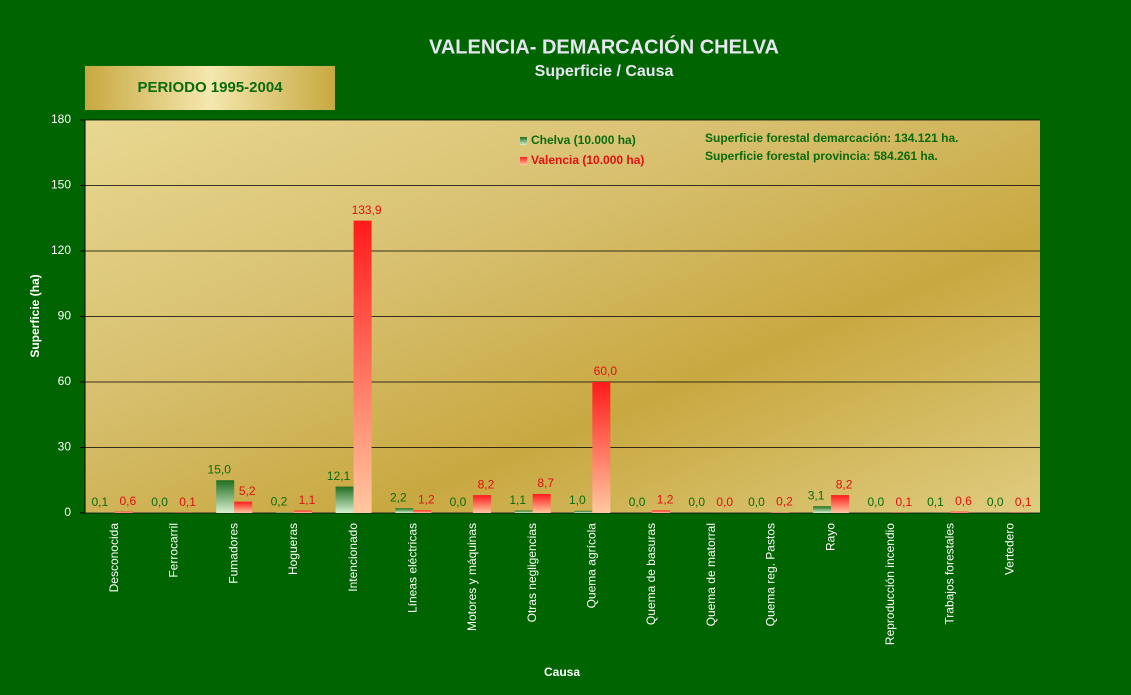  Describe the element at coordinates (577, 500) in the screenshot. I see `data-label: 1,0` at that location.